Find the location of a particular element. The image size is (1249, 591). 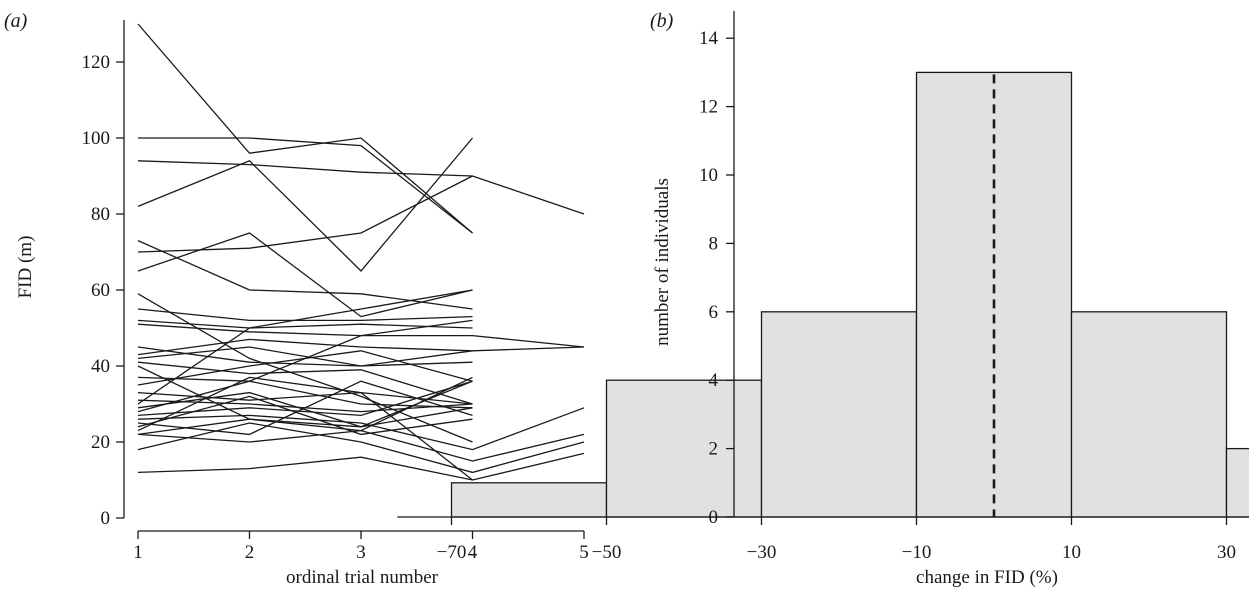

panel-b-x-tick-label: 10 is located at coordinates (1071, 552).